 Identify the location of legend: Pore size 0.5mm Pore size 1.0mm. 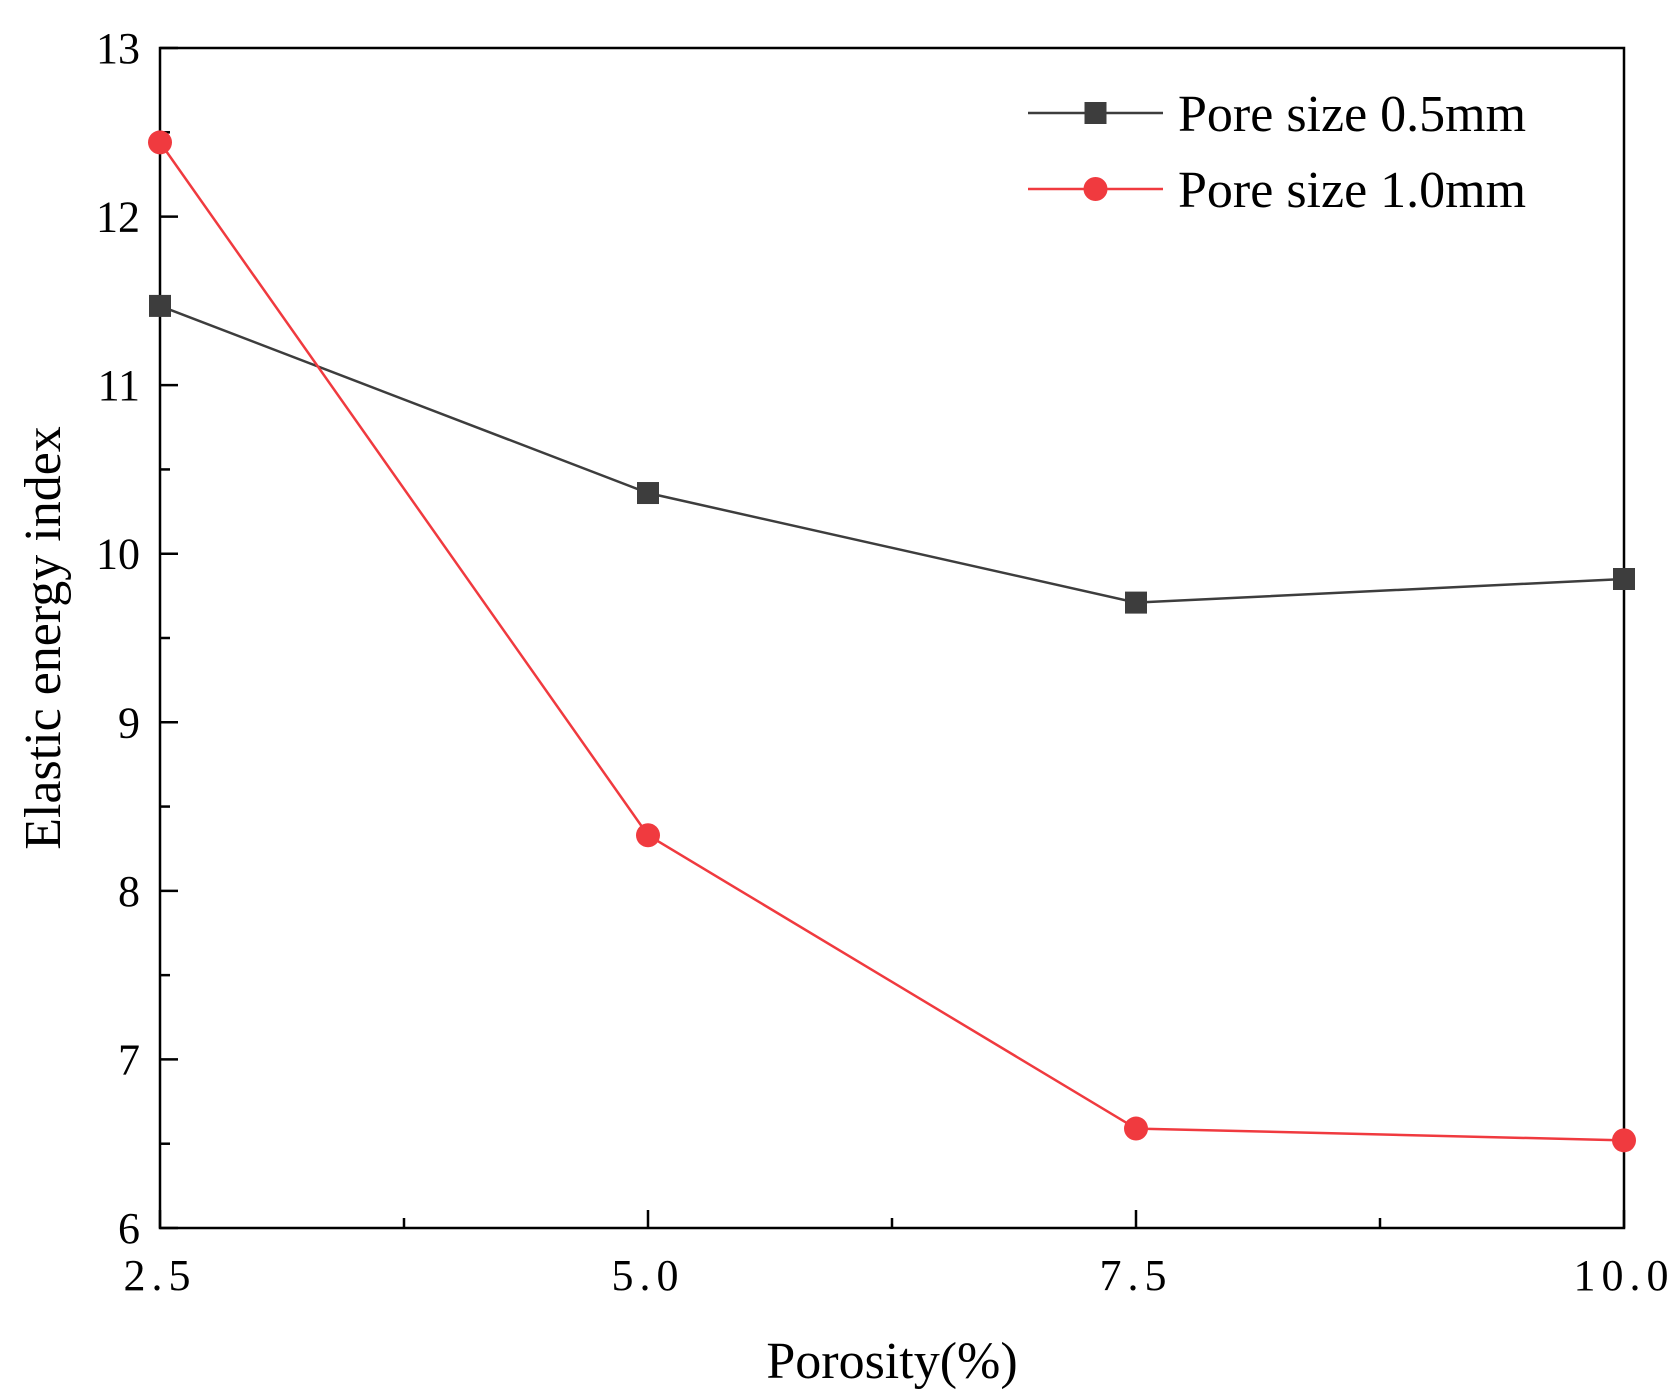
(1277, 152).